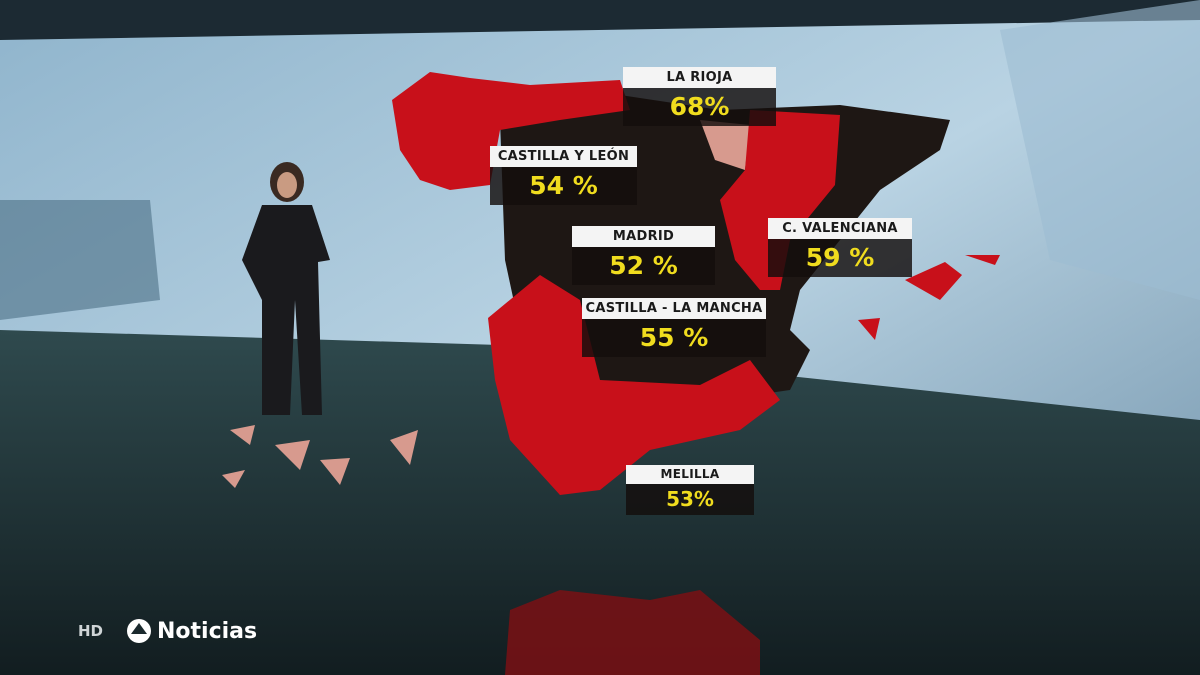 This screenshot has height=675, width=1200. I want to click on region-northwest-red, so click(511, 131).